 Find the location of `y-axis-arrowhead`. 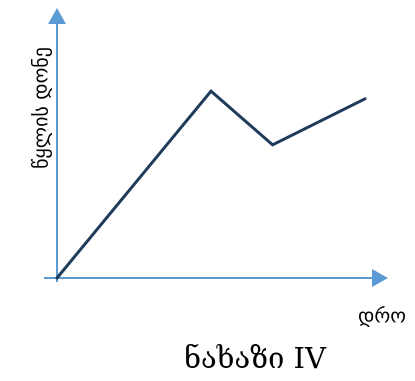

y-axis-arrowhead is located at coordinates (57, 16).